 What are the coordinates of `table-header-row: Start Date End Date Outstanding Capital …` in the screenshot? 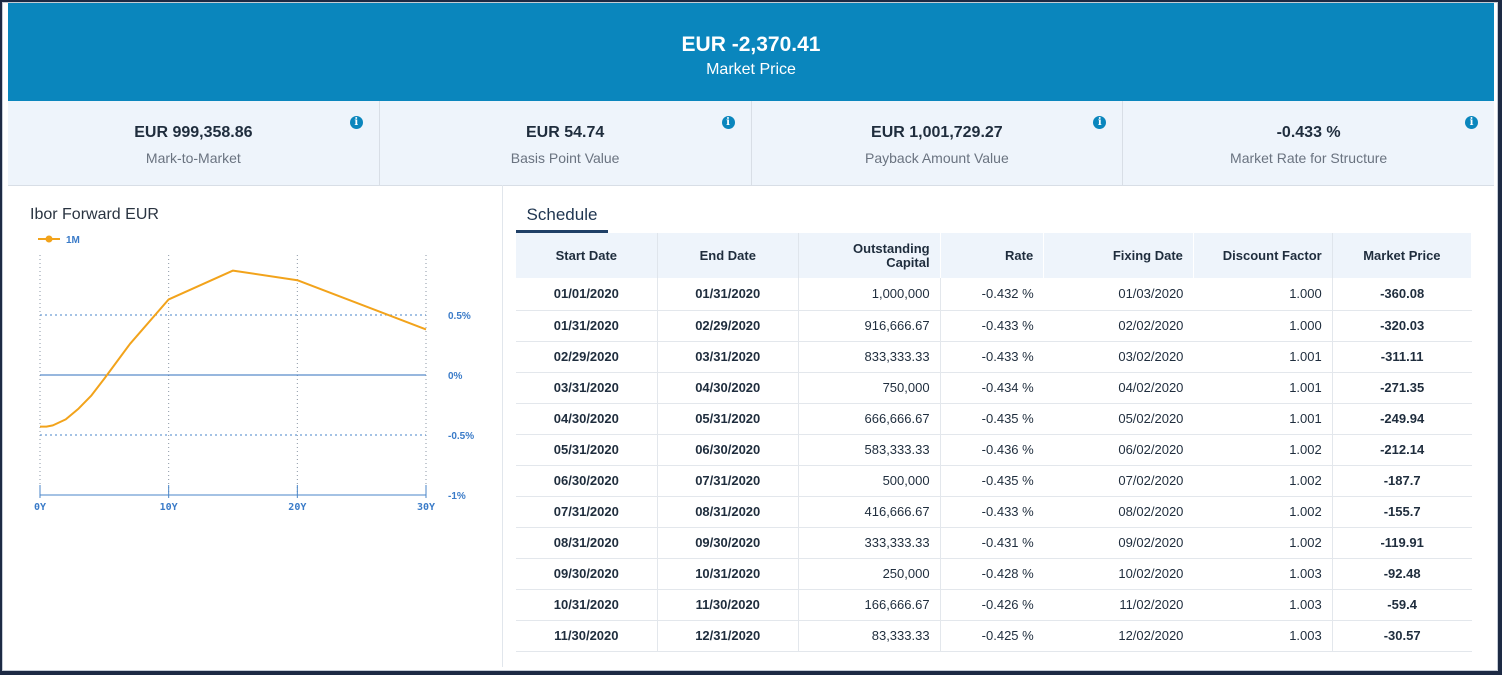 It's located at (994, 255).